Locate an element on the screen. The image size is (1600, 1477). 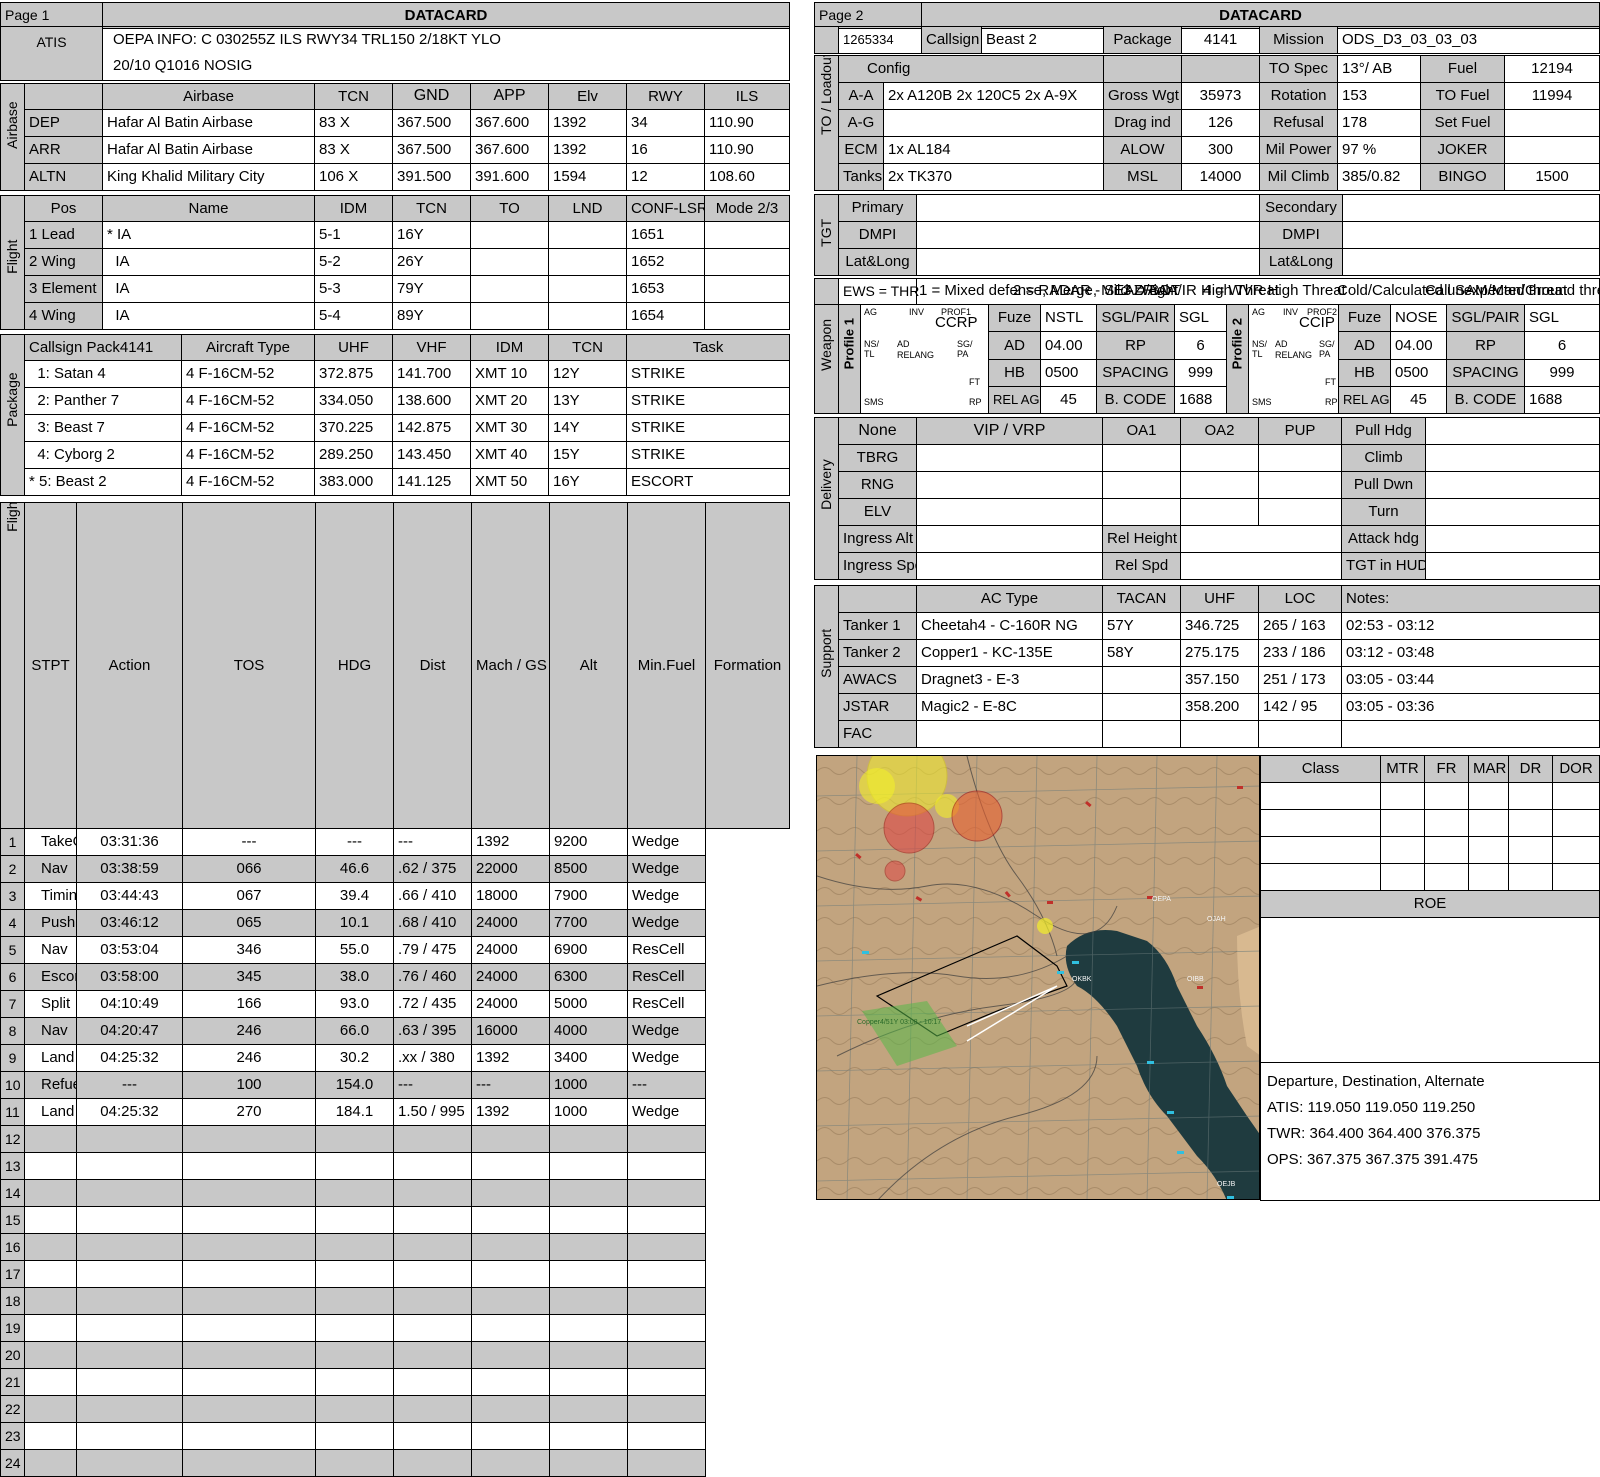
flightplan-header: Min.Fuel is located at coordinates (666, 665).